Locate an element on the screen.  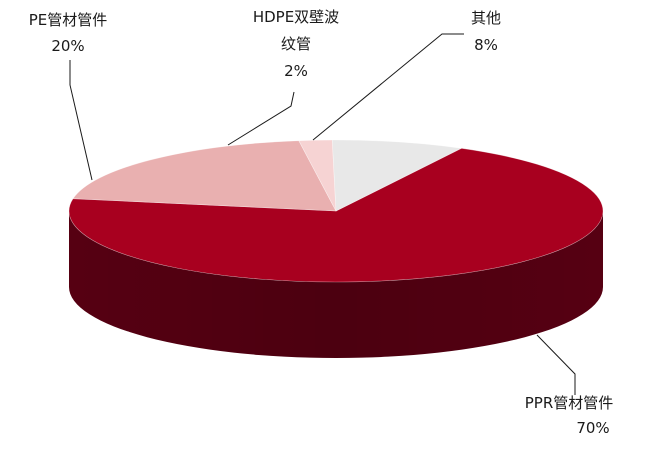
slice-name-label-2: HDPE双壁波 is located at coordinates (296, 17).